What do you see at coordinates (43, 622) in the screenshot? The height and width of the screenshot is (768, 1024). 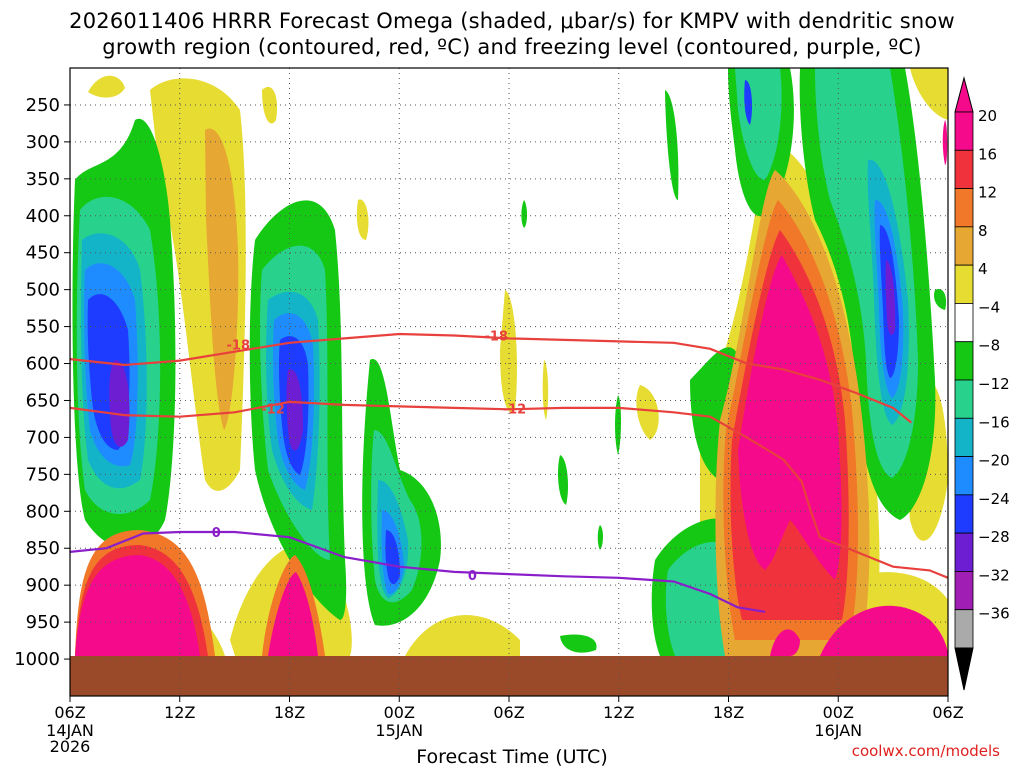 I see `y-tick-label: 950` at bounding box center [43, 622].